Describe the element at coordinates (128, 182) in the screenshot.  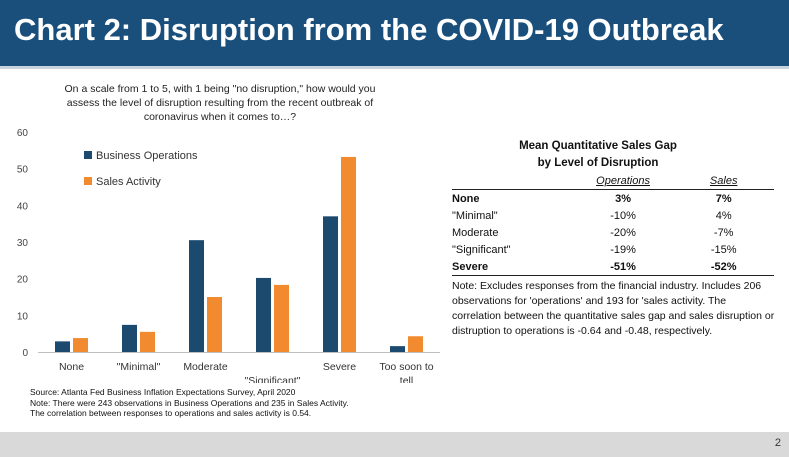
I see `legend-label: Sales Activity` at that location.